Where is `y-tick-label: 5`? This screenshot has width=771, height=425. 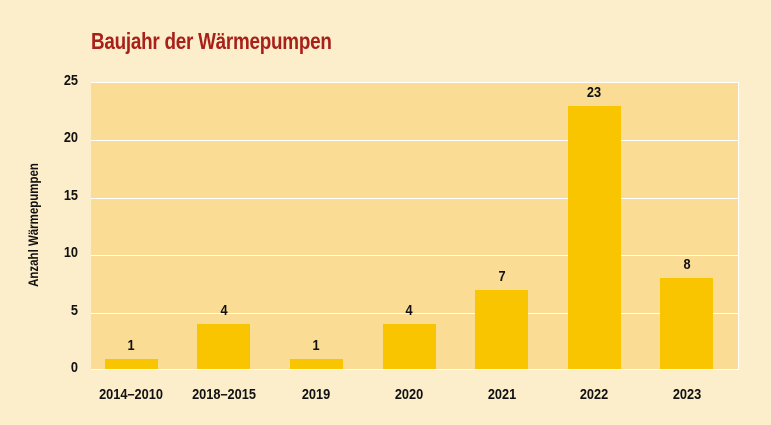
y-tick-label: 5 is located at coordinates (74, 310).